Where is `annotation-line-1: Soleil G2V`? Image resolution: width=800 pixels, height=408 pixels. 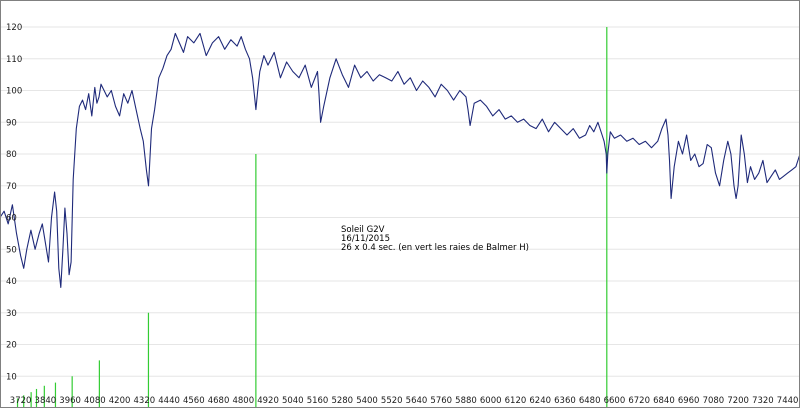 annotation-line-1: Soleil G2V is located at coordinates (363, 230).